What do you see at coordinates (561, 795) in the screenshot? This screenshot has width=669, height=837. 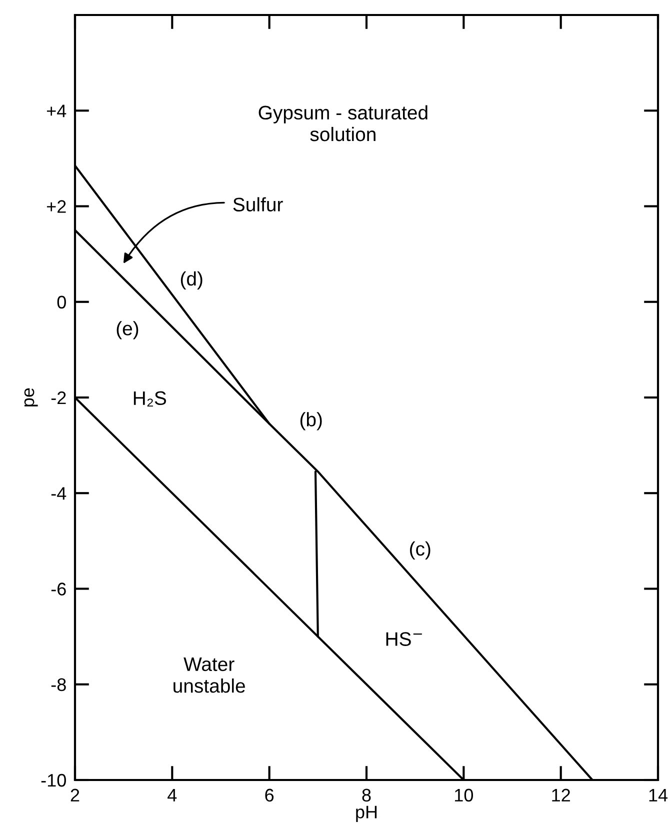 I see `x-tick-label: 12` at bounding box center [561, 795].